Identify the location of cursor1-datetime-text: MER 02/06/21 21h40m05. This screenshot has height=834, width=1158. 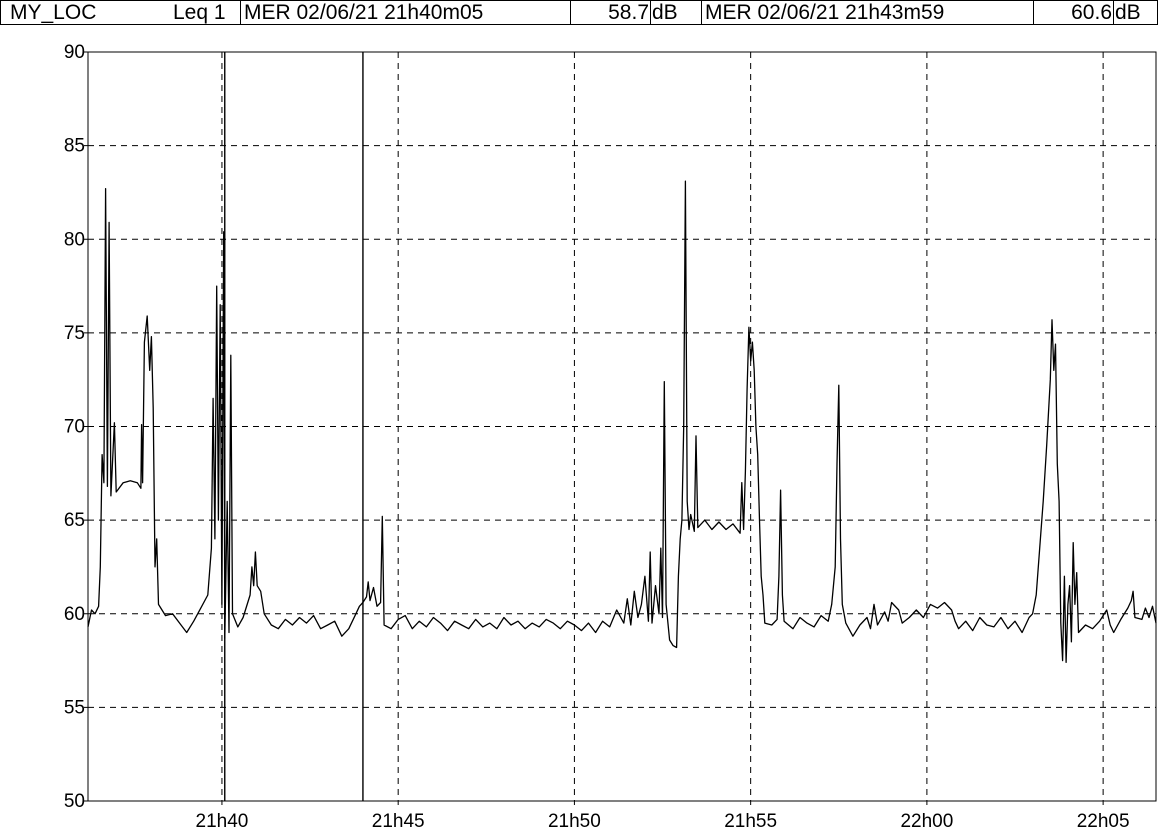
(364, 12).